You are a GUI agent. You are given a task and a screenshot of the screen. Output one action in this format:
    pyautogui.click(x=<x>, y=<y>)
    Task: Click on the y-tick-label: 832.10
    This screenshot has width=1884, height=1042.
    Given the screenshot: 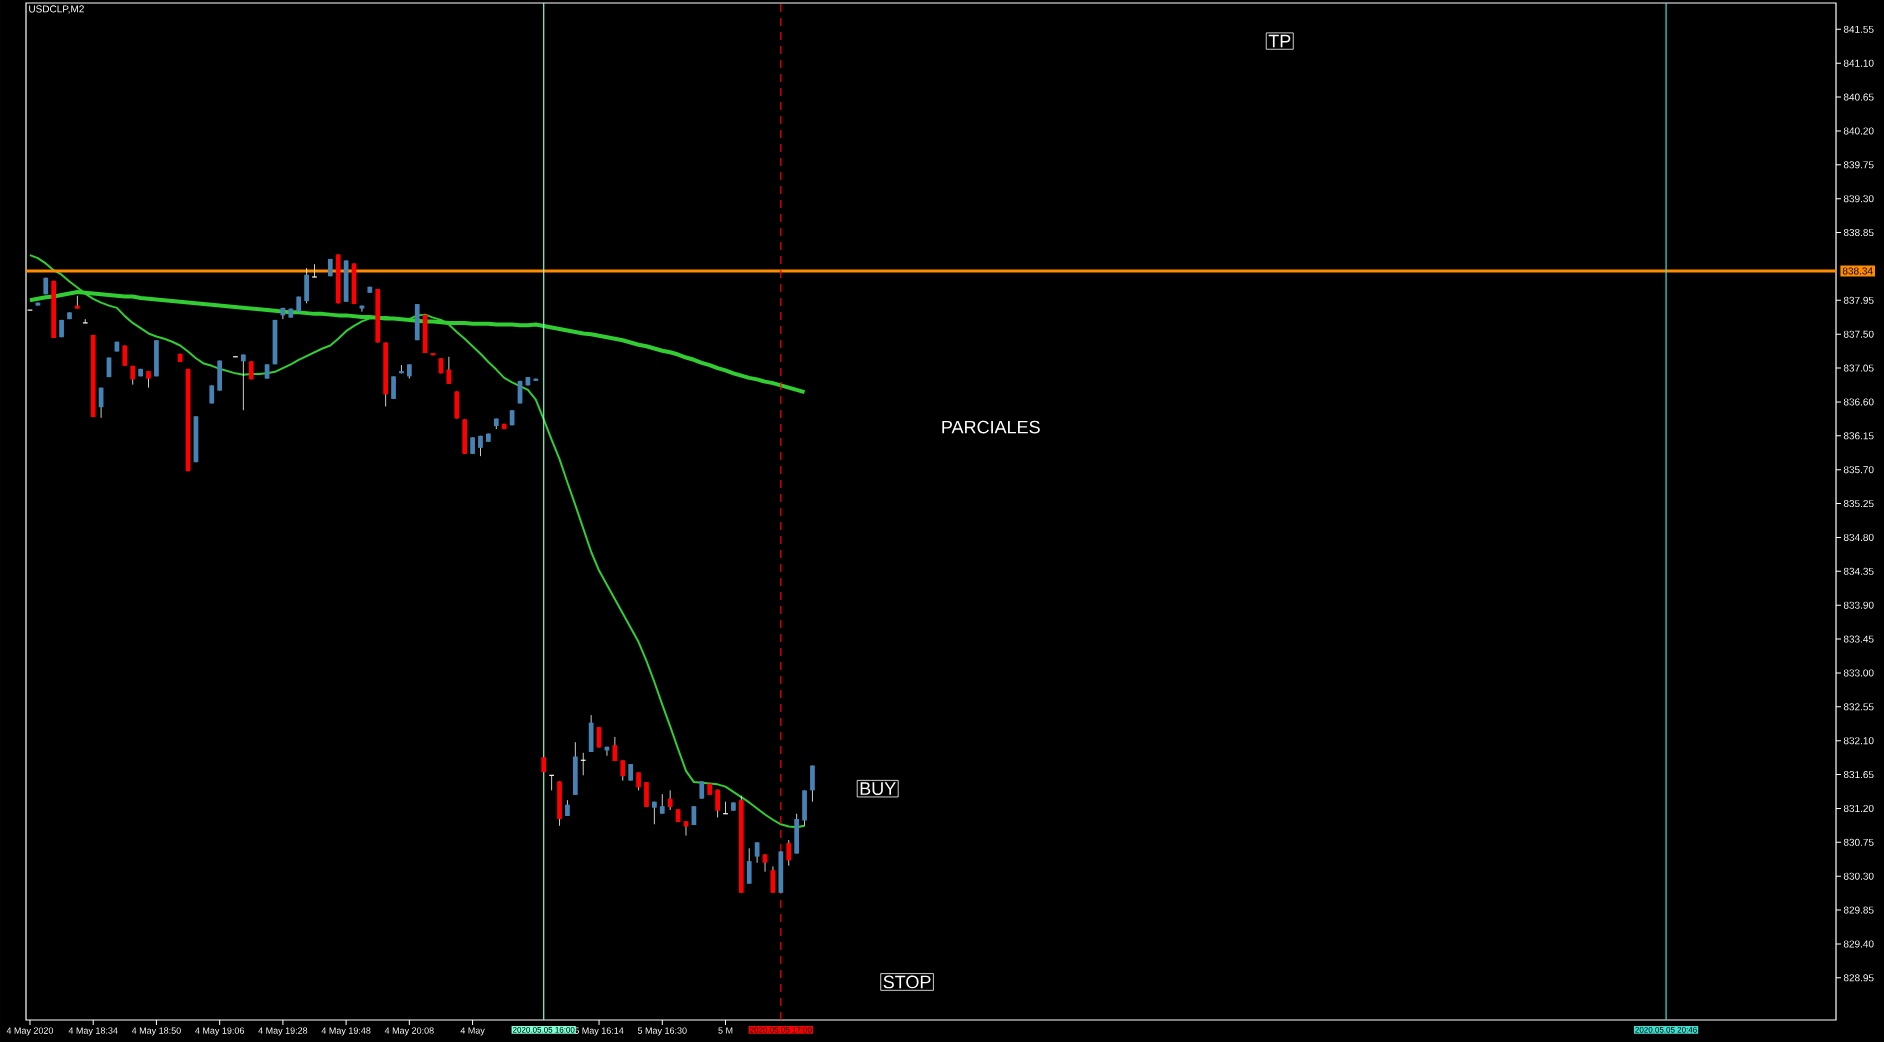 What is the action you would take?
    pyautogui.click(x=1858, y=741)
    